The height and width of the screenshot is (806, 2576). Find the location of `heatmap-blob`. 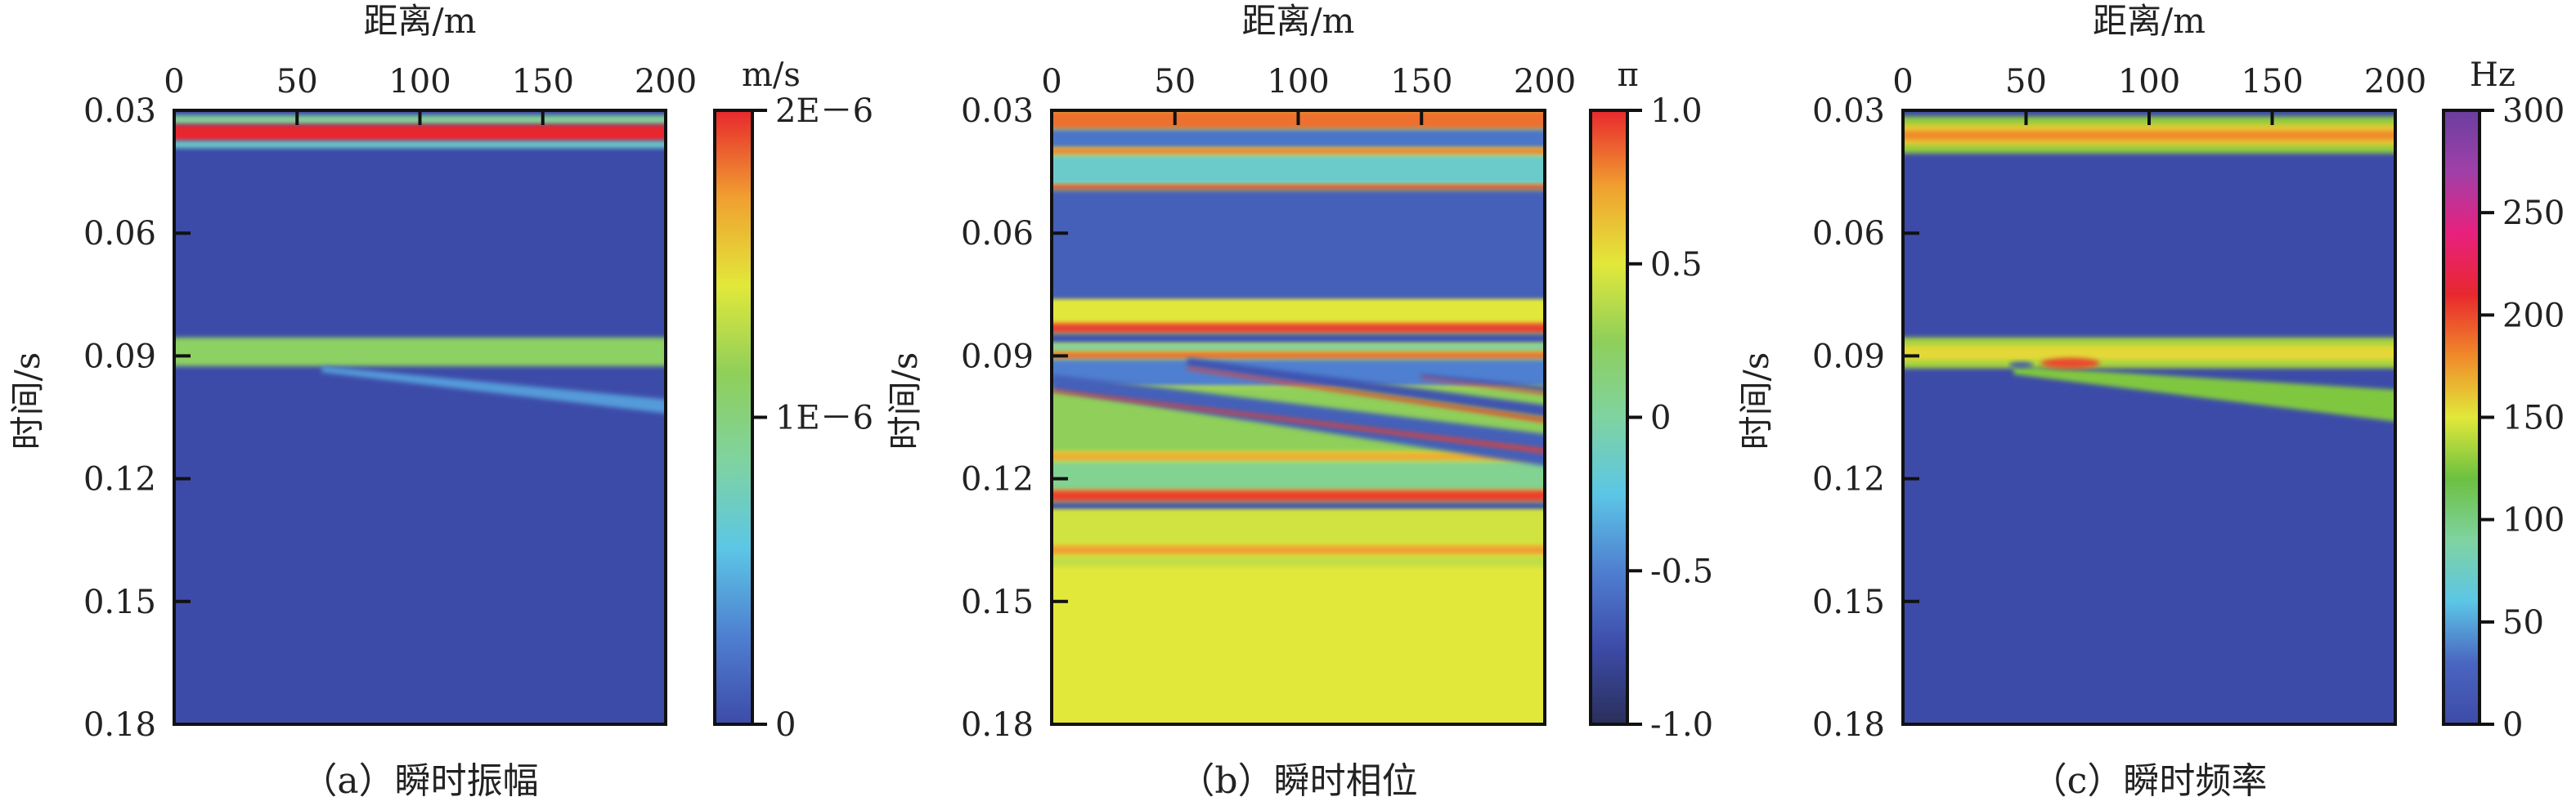

heatmap-blob is located at coordinates (2021, 364).